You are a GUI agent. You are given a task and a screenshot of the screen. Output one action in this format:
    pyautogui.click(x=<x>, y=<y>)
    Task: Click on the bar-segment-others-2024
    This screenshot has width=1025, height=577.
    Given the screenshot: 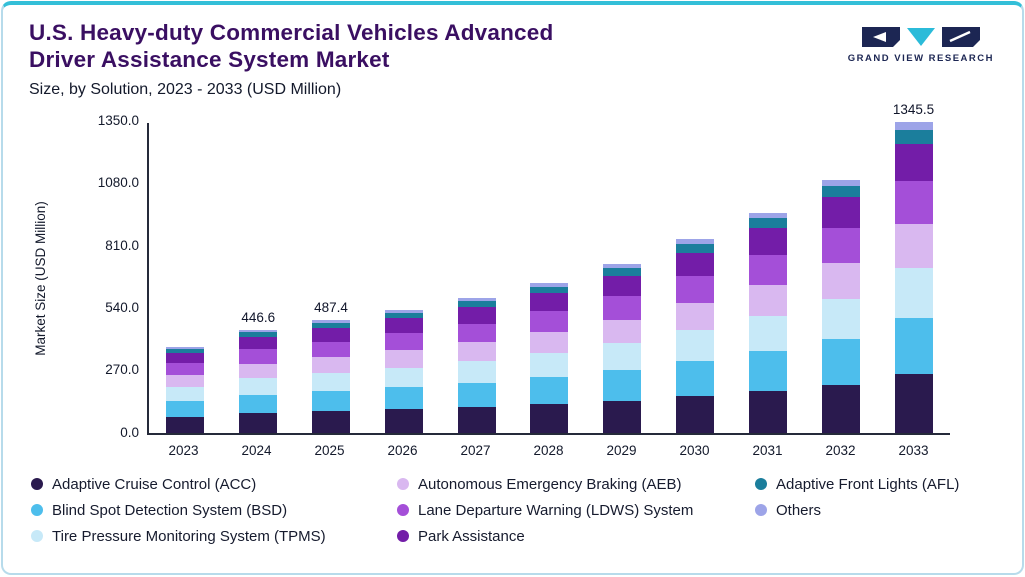 What is the action you would take?
    pyautogui.click(x=258, y=331)
    